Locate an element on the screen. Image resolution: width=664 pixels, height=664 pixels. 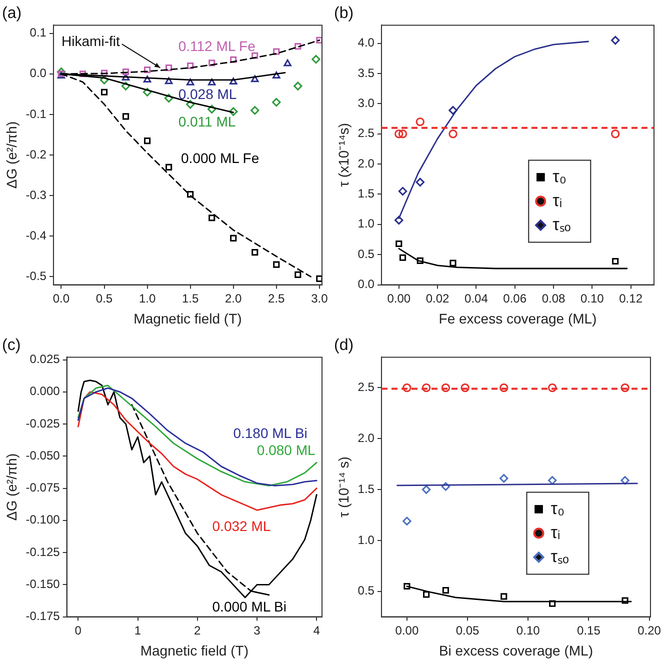
x-tick-label: 0.20 is located at coordinates (650, 630).